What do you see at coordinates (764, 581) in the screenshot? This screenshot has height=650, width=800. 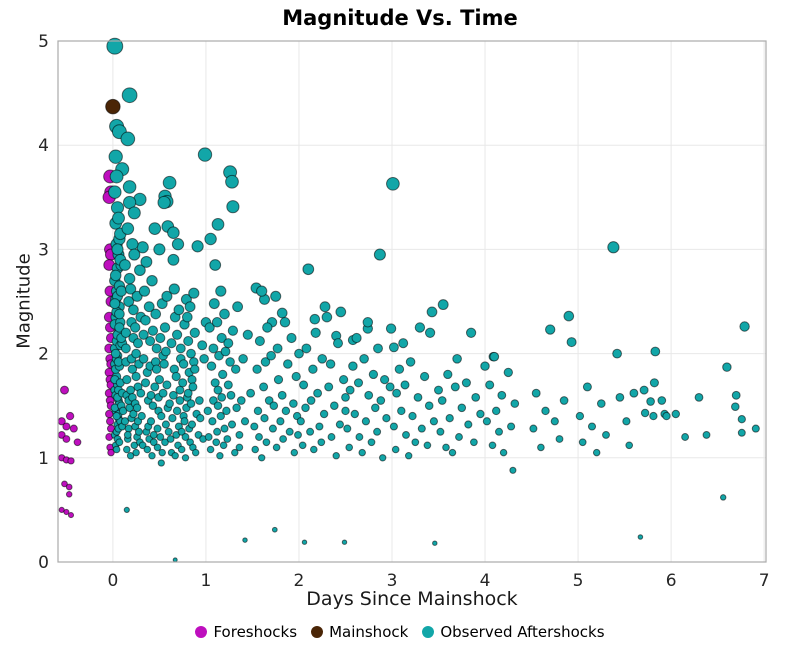 I see `x-tick-label: 7` at bounding box center [764, 581].